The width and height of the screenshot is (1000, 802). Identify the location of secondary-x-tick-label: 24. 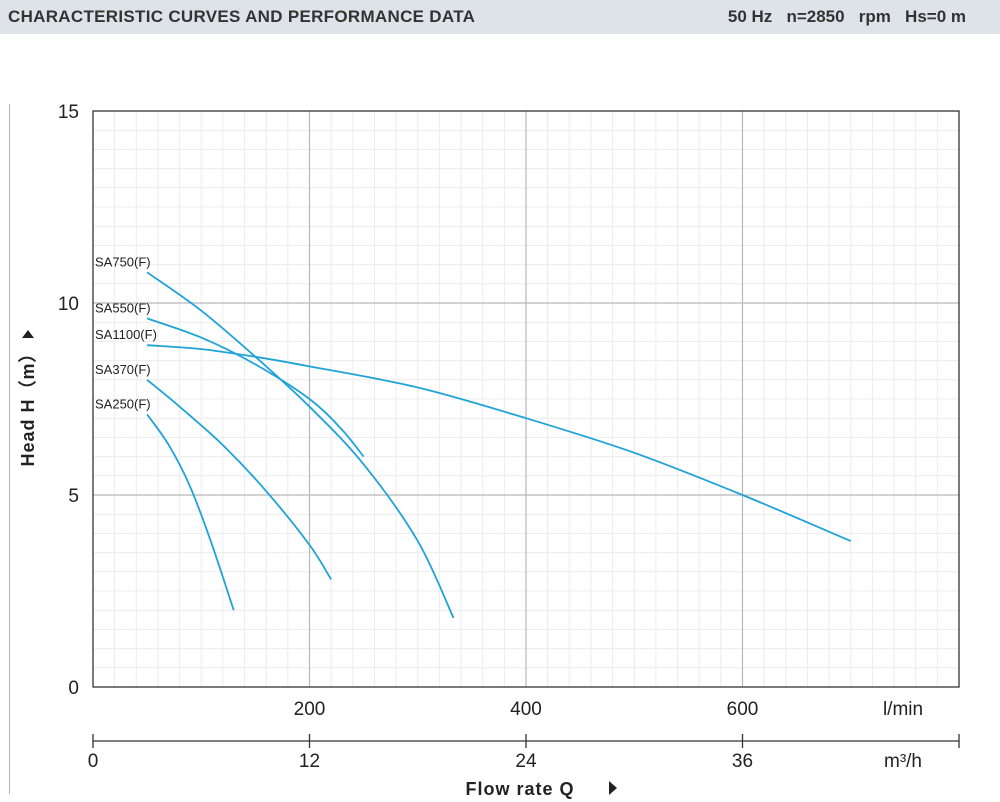
(526, 761).